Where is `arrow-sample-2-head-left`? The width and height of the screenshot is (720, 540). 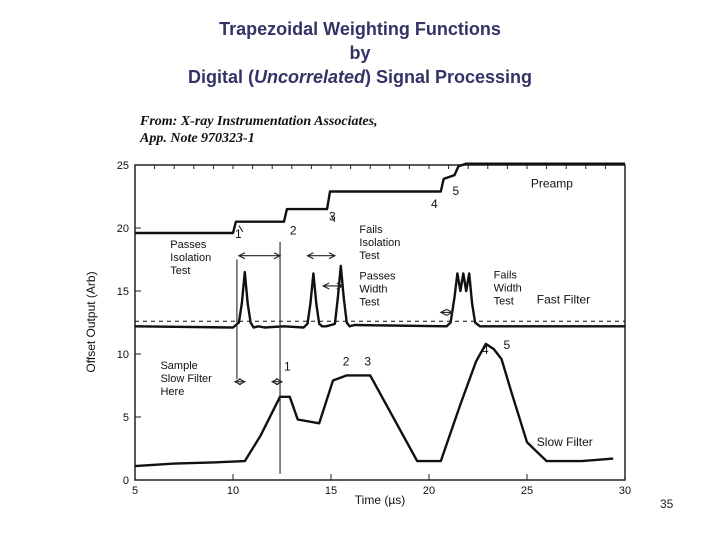 arrow-sample-2-head-left is located at coordinates (274, 382).